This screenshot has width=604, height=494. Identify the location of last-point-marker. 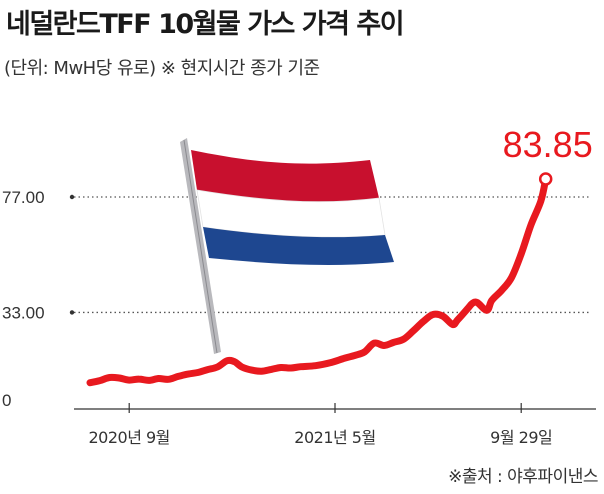
(545, 179).